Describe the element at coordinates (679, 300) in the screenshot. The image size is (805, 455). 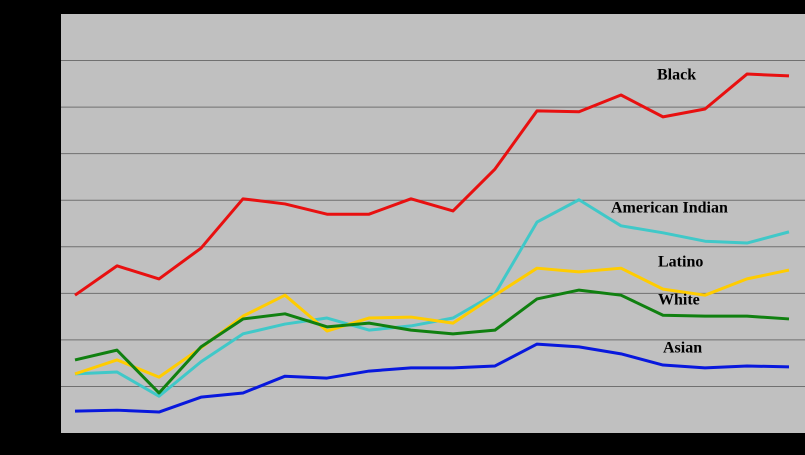
I see `series-label: White` at that location.